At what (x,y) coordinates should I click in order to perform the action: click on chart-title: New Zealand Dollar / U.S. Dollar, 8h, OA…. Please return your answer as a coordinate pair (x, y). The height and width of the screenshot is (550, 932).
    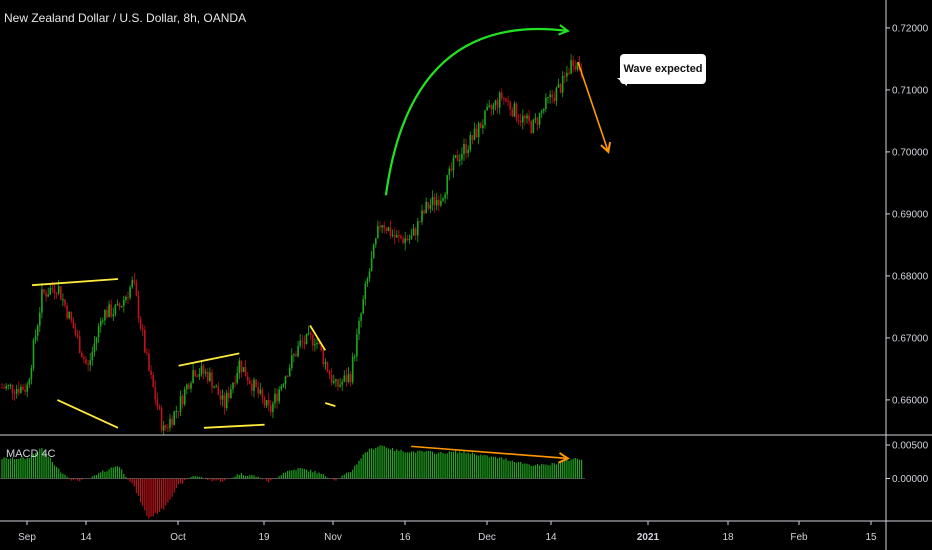
    Looking at the image, I should click on (125, 18).